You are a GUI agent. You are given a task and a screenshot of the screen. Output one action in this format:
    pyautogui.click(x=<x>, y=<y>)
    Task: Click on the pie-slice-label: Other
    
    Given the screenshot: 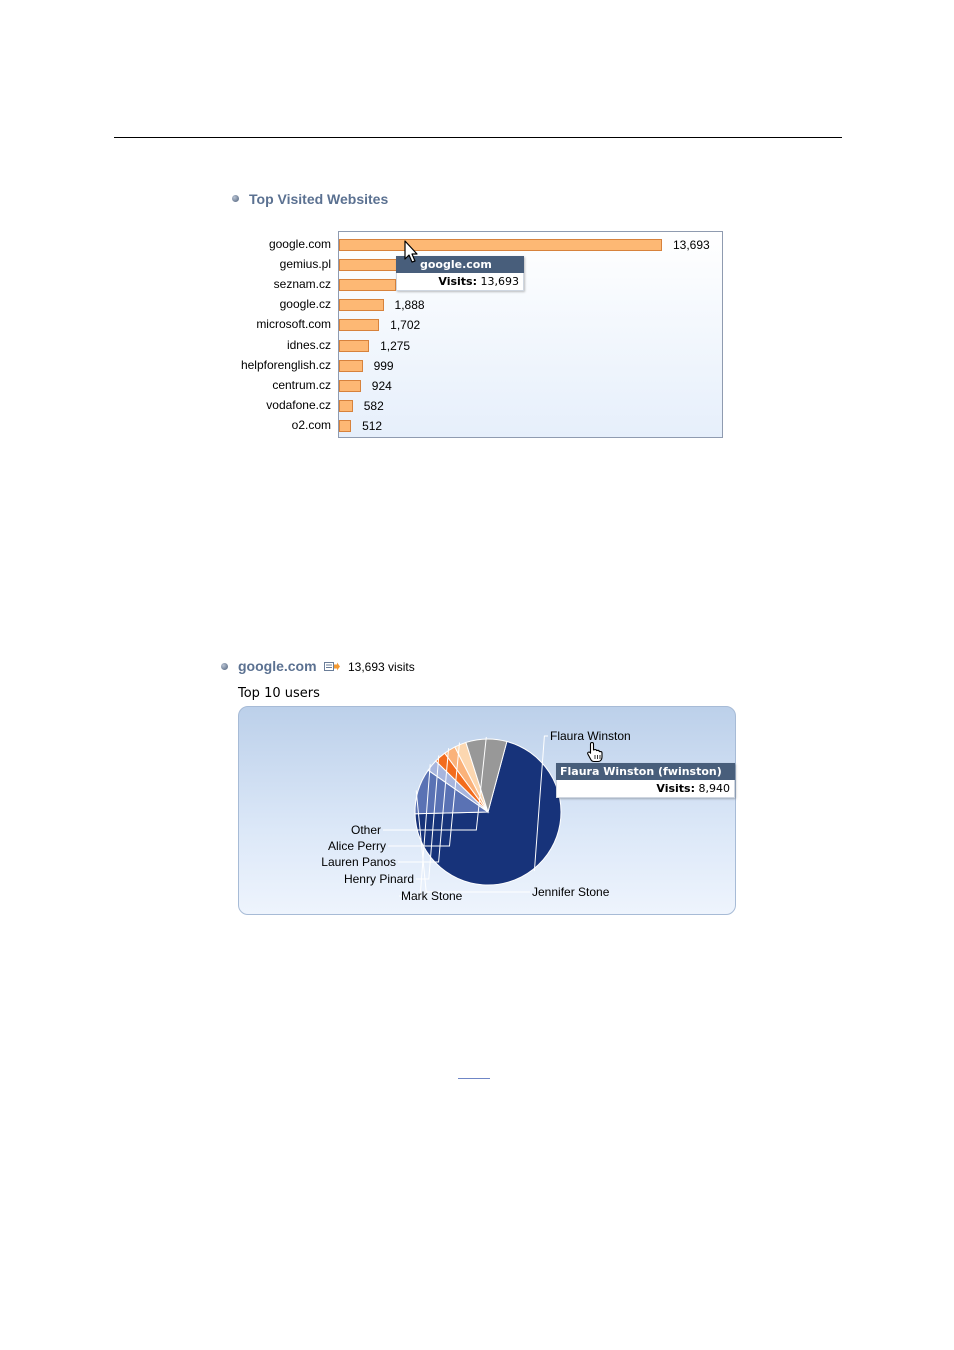 What is the action you would take?
    pyautogui.click(x=365, y=830)
    